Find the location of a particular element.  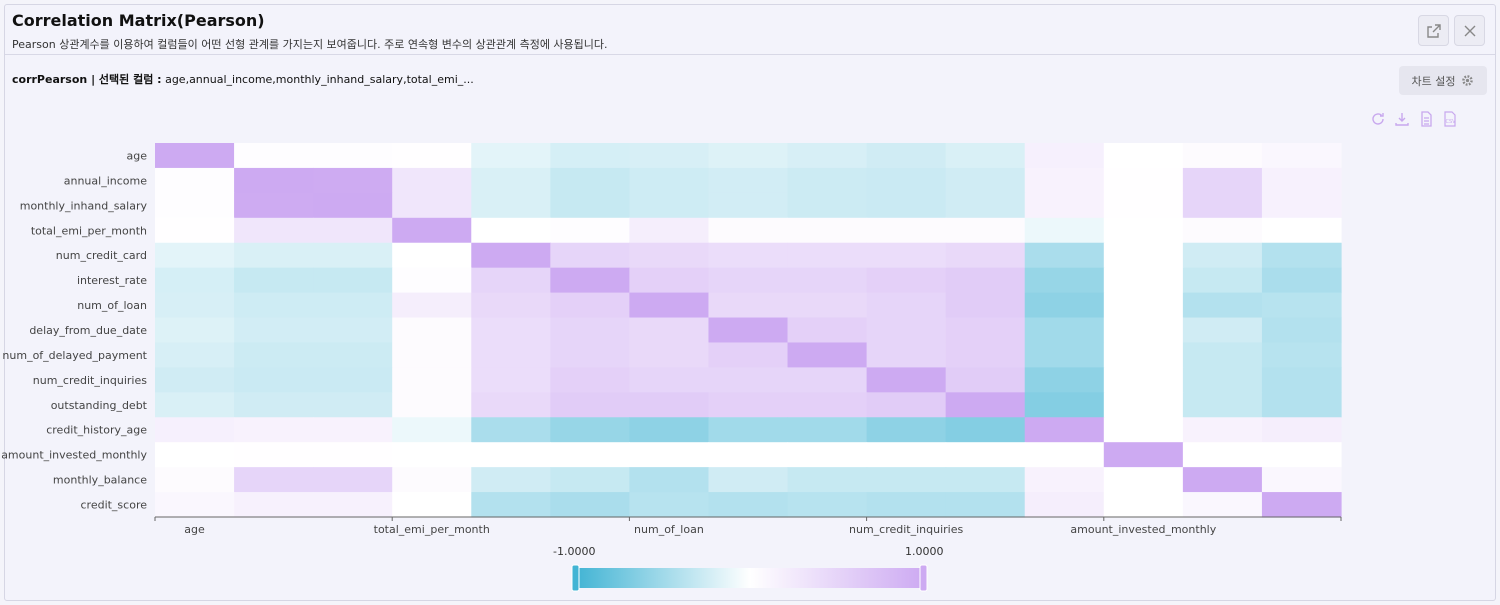

heatmap-cell-num_of_loan-num_of_loan is located at coordinates (669, 305).